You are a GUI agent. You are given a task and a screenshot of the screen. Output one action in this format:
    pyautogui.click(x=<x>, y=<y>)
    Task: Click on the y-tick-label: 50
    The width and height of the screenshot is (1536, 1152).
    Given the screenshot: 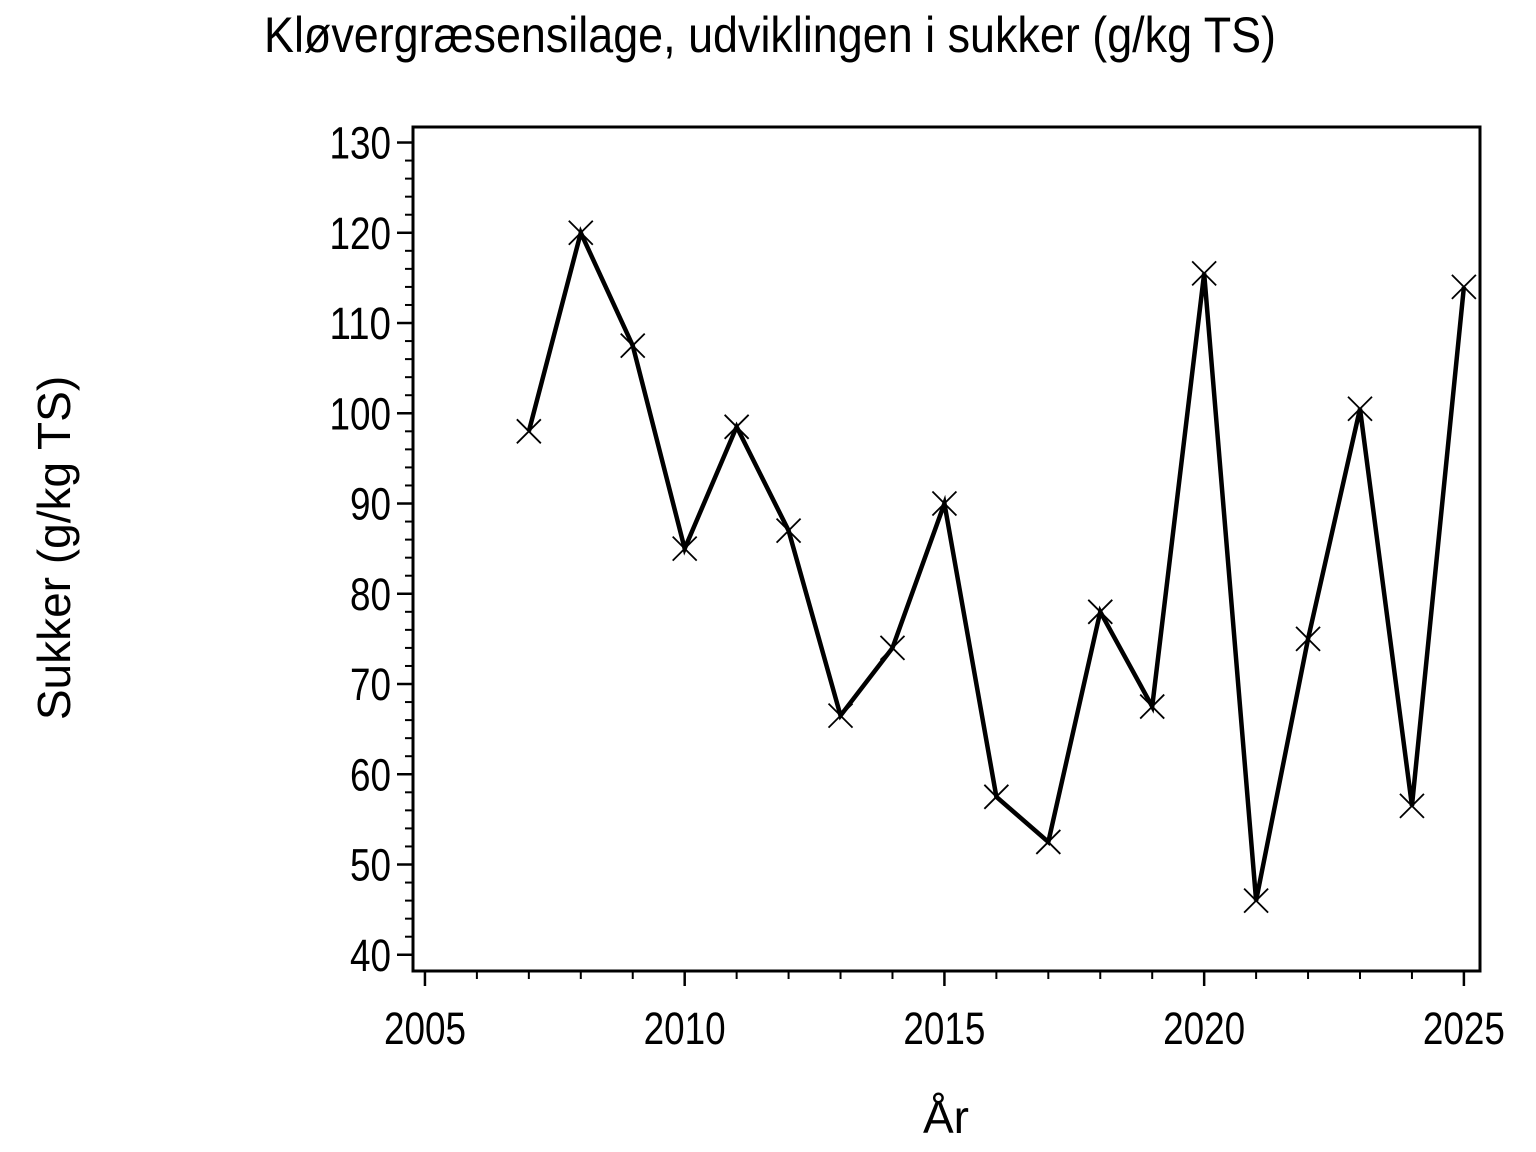 What is the action you would take?
    pyautogui.click(x=370, y=865)
    